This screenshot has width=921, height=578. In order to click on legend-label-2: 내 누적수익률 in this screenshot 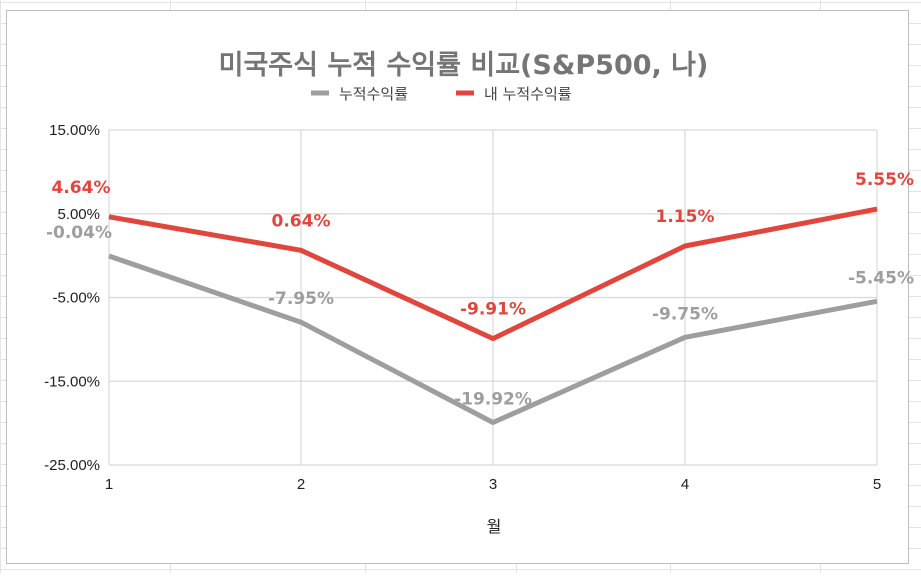, I will do `click(528, 94)`.